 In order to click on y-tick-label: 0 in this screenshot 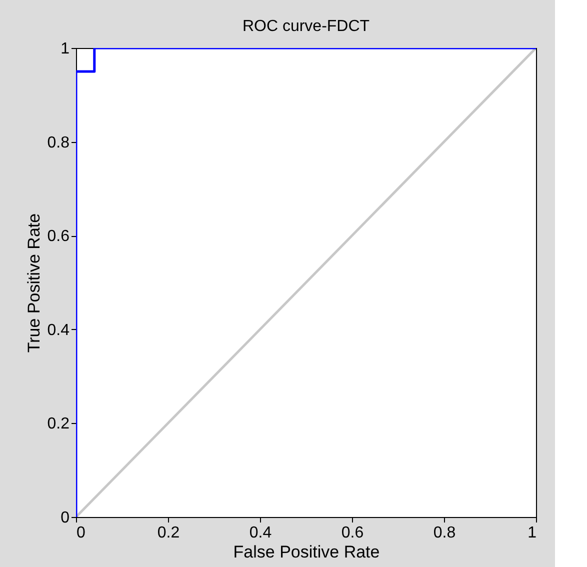, I will do `click(65, 518)`.